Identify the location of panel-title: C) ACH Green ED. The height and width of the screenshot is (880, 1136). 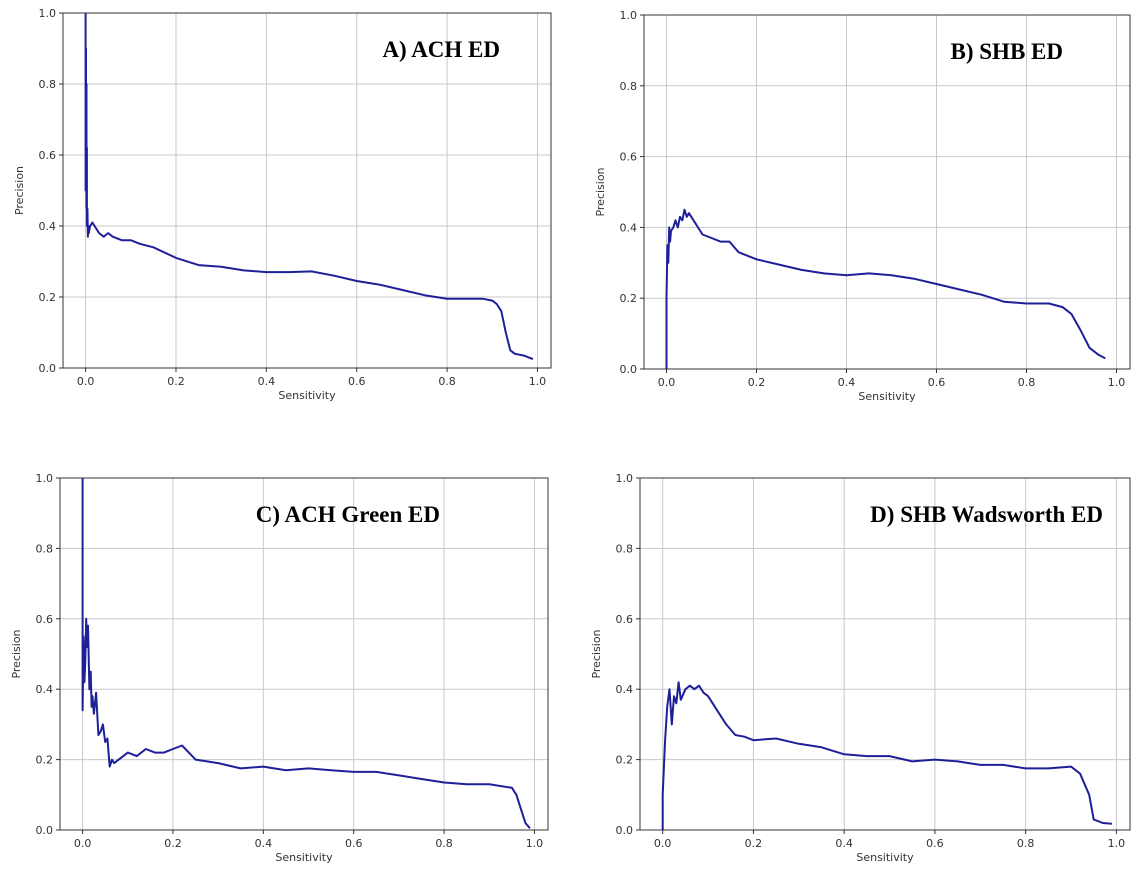
(348, 514).